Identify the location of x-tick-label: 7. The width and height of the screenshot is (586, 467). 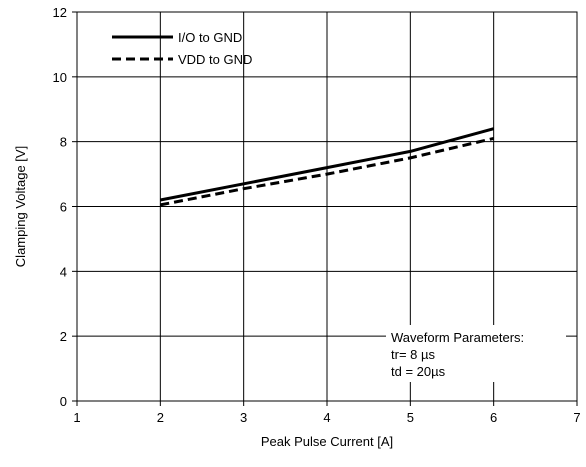
(576, 417).